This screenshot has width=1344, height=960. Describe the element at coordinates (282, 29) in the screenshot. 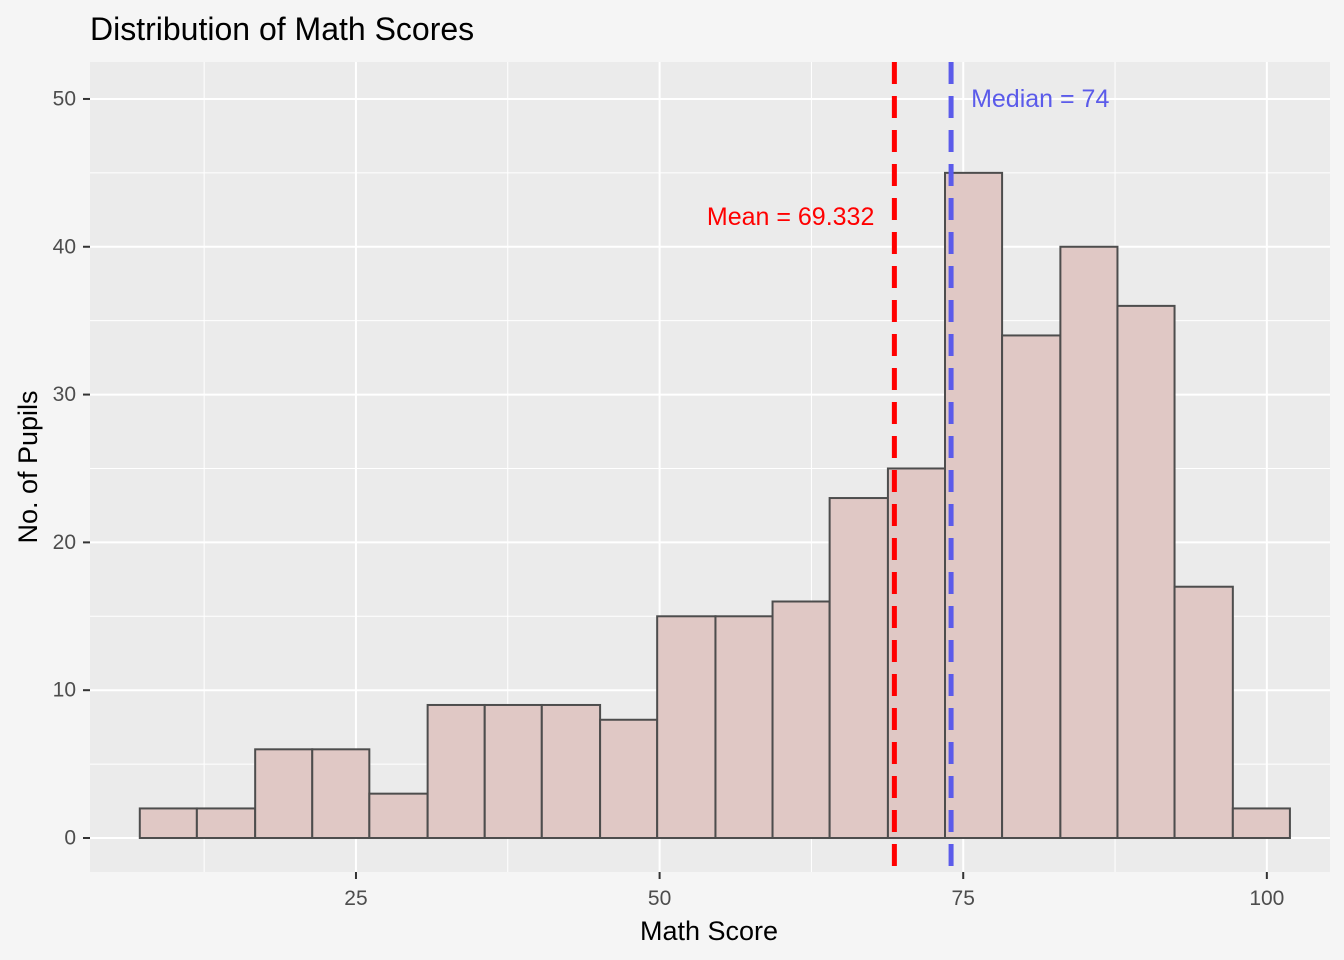

I see `chart-title: Distribution of Math Scores` at that location.